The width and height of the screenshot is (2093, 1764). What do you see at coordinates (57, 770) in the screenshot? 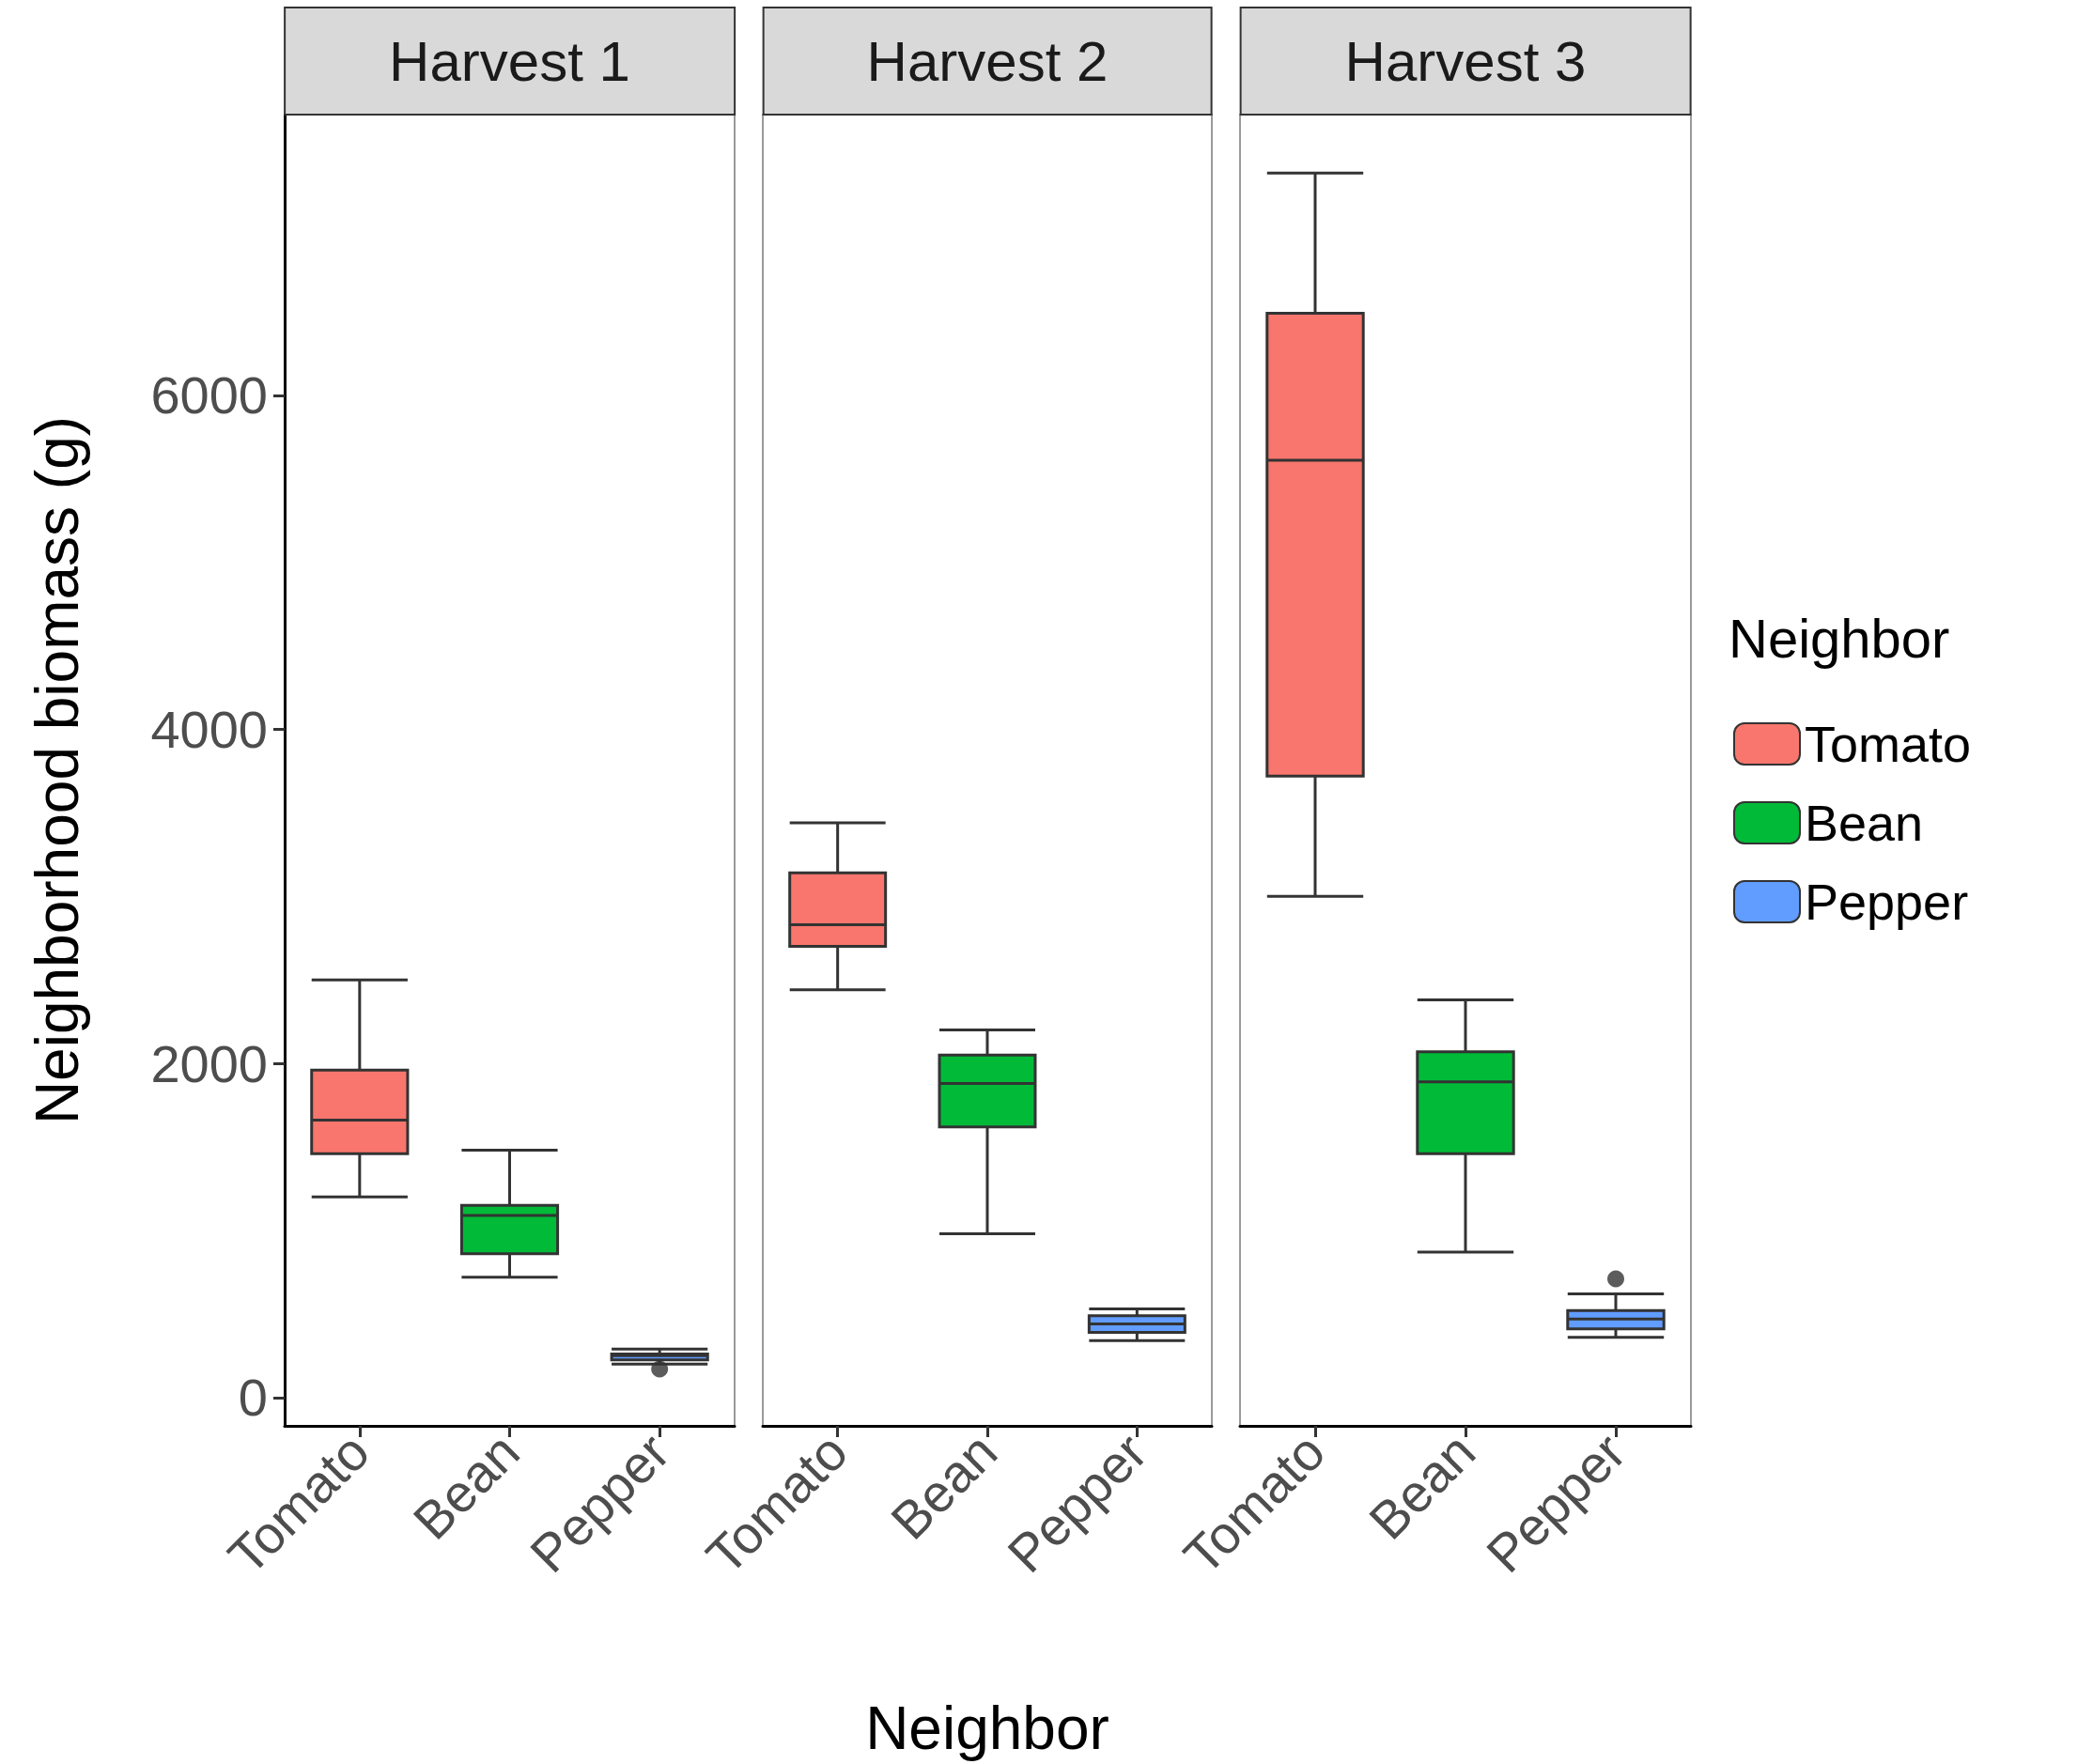
I see `y-axis-title: Neighborhood biomass (g)` at bounding box center [57, 770].